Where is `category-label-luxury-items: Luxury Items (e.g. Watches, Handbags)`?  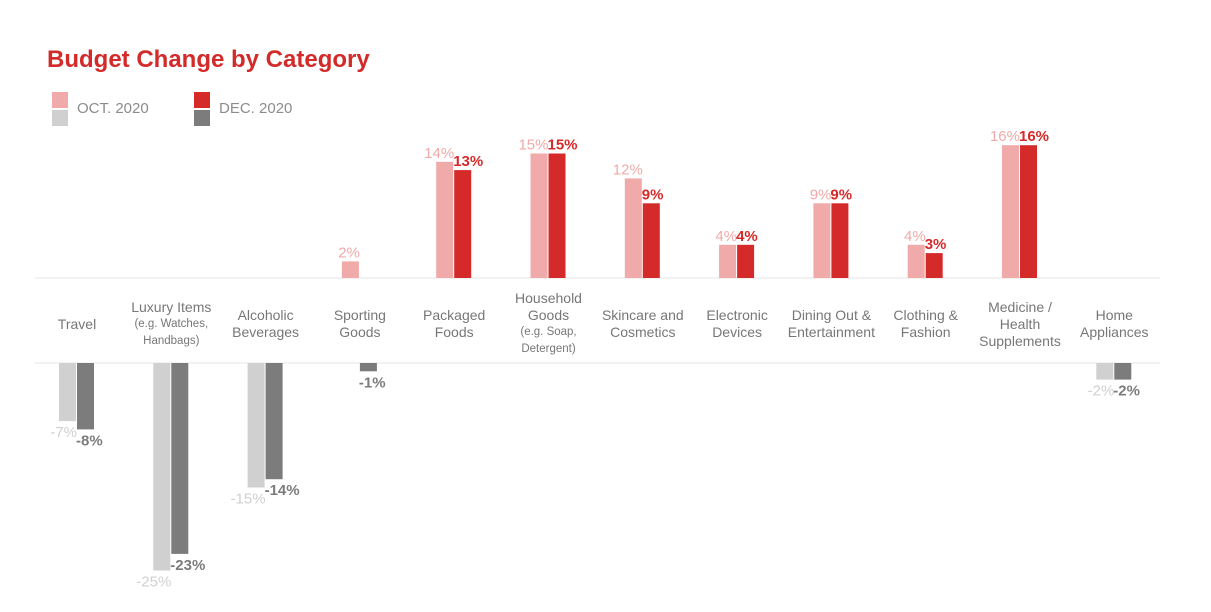 category-label-luxury-items: Luxury Items (e.g. Watches, Handbags) is located at coordinates (171, 324).